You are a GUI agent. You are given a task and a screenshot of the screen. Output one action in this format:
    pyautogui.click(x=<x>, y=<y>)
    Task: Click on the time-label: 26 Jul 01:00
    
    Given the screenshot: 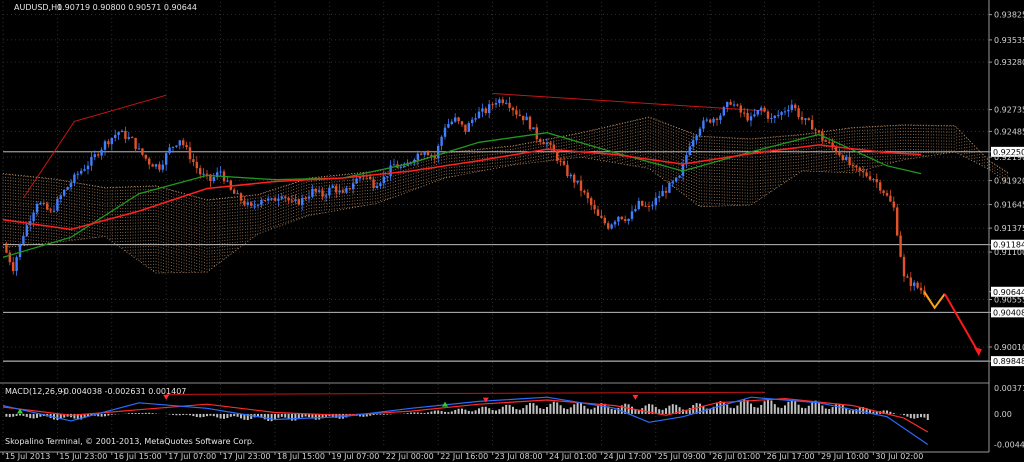 What is the action you would take?
    pyautogui.click(x=736, y=456)
    